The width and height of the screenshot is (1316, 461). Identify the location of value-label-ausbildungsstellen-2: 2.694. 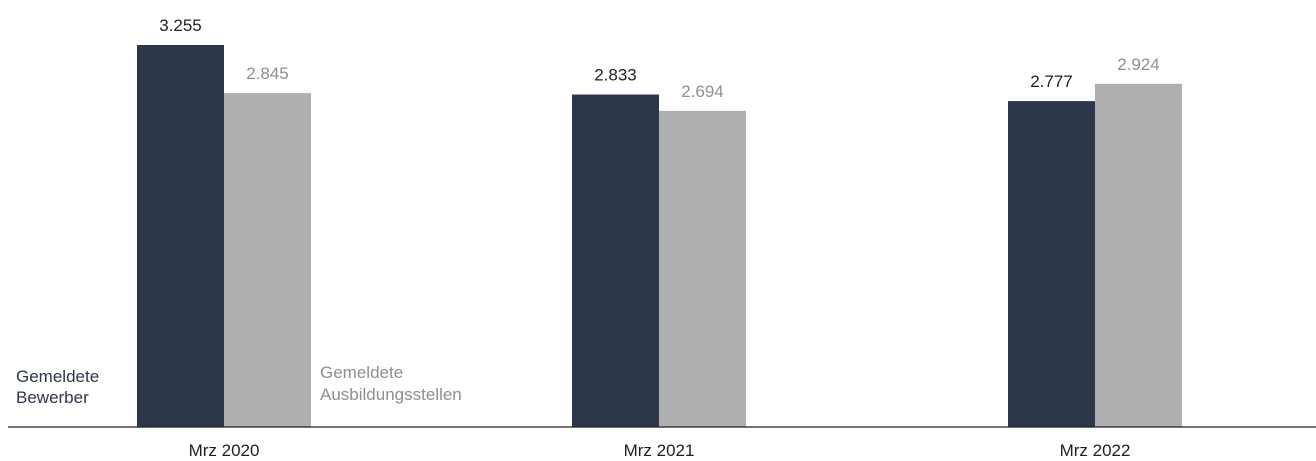
(702, 91).